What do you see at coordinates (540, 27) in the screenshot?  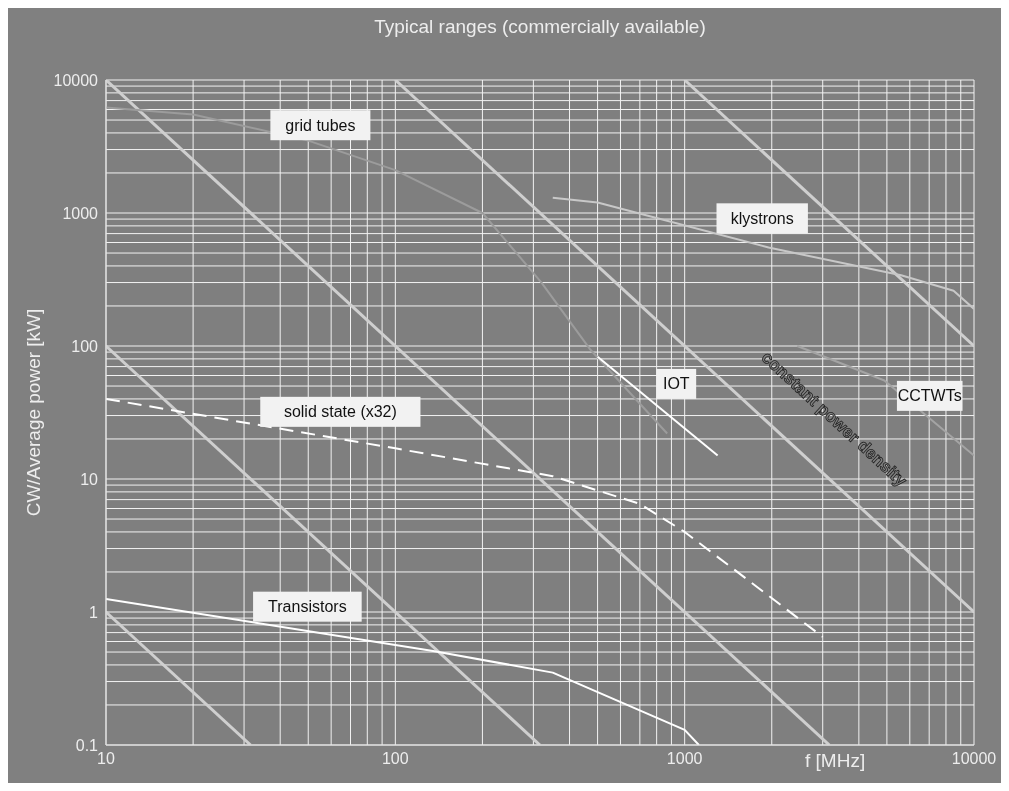 I see `chart-title: Typical ranges (commercially available)` at bounding box center [540, 27].